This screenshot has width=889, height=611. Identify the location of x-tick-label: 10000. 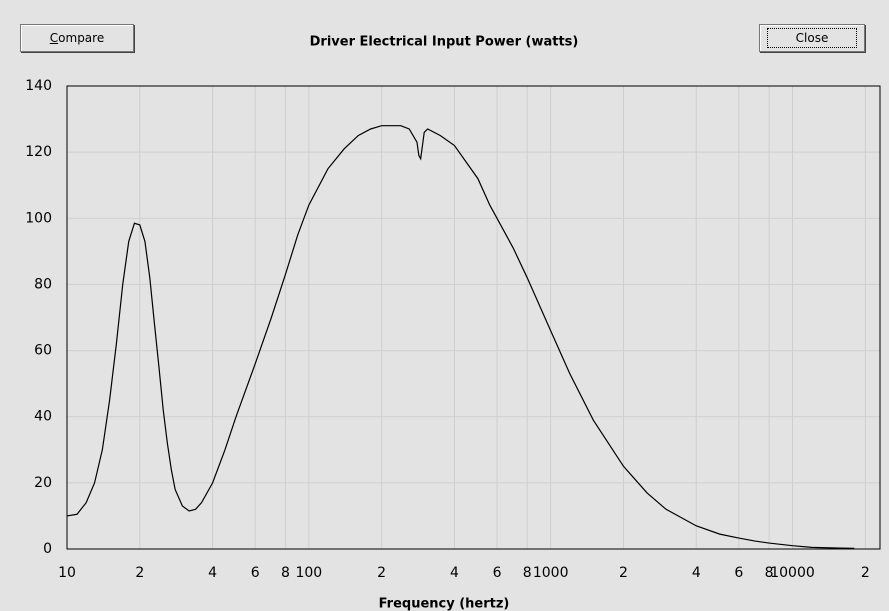
(792, 573).